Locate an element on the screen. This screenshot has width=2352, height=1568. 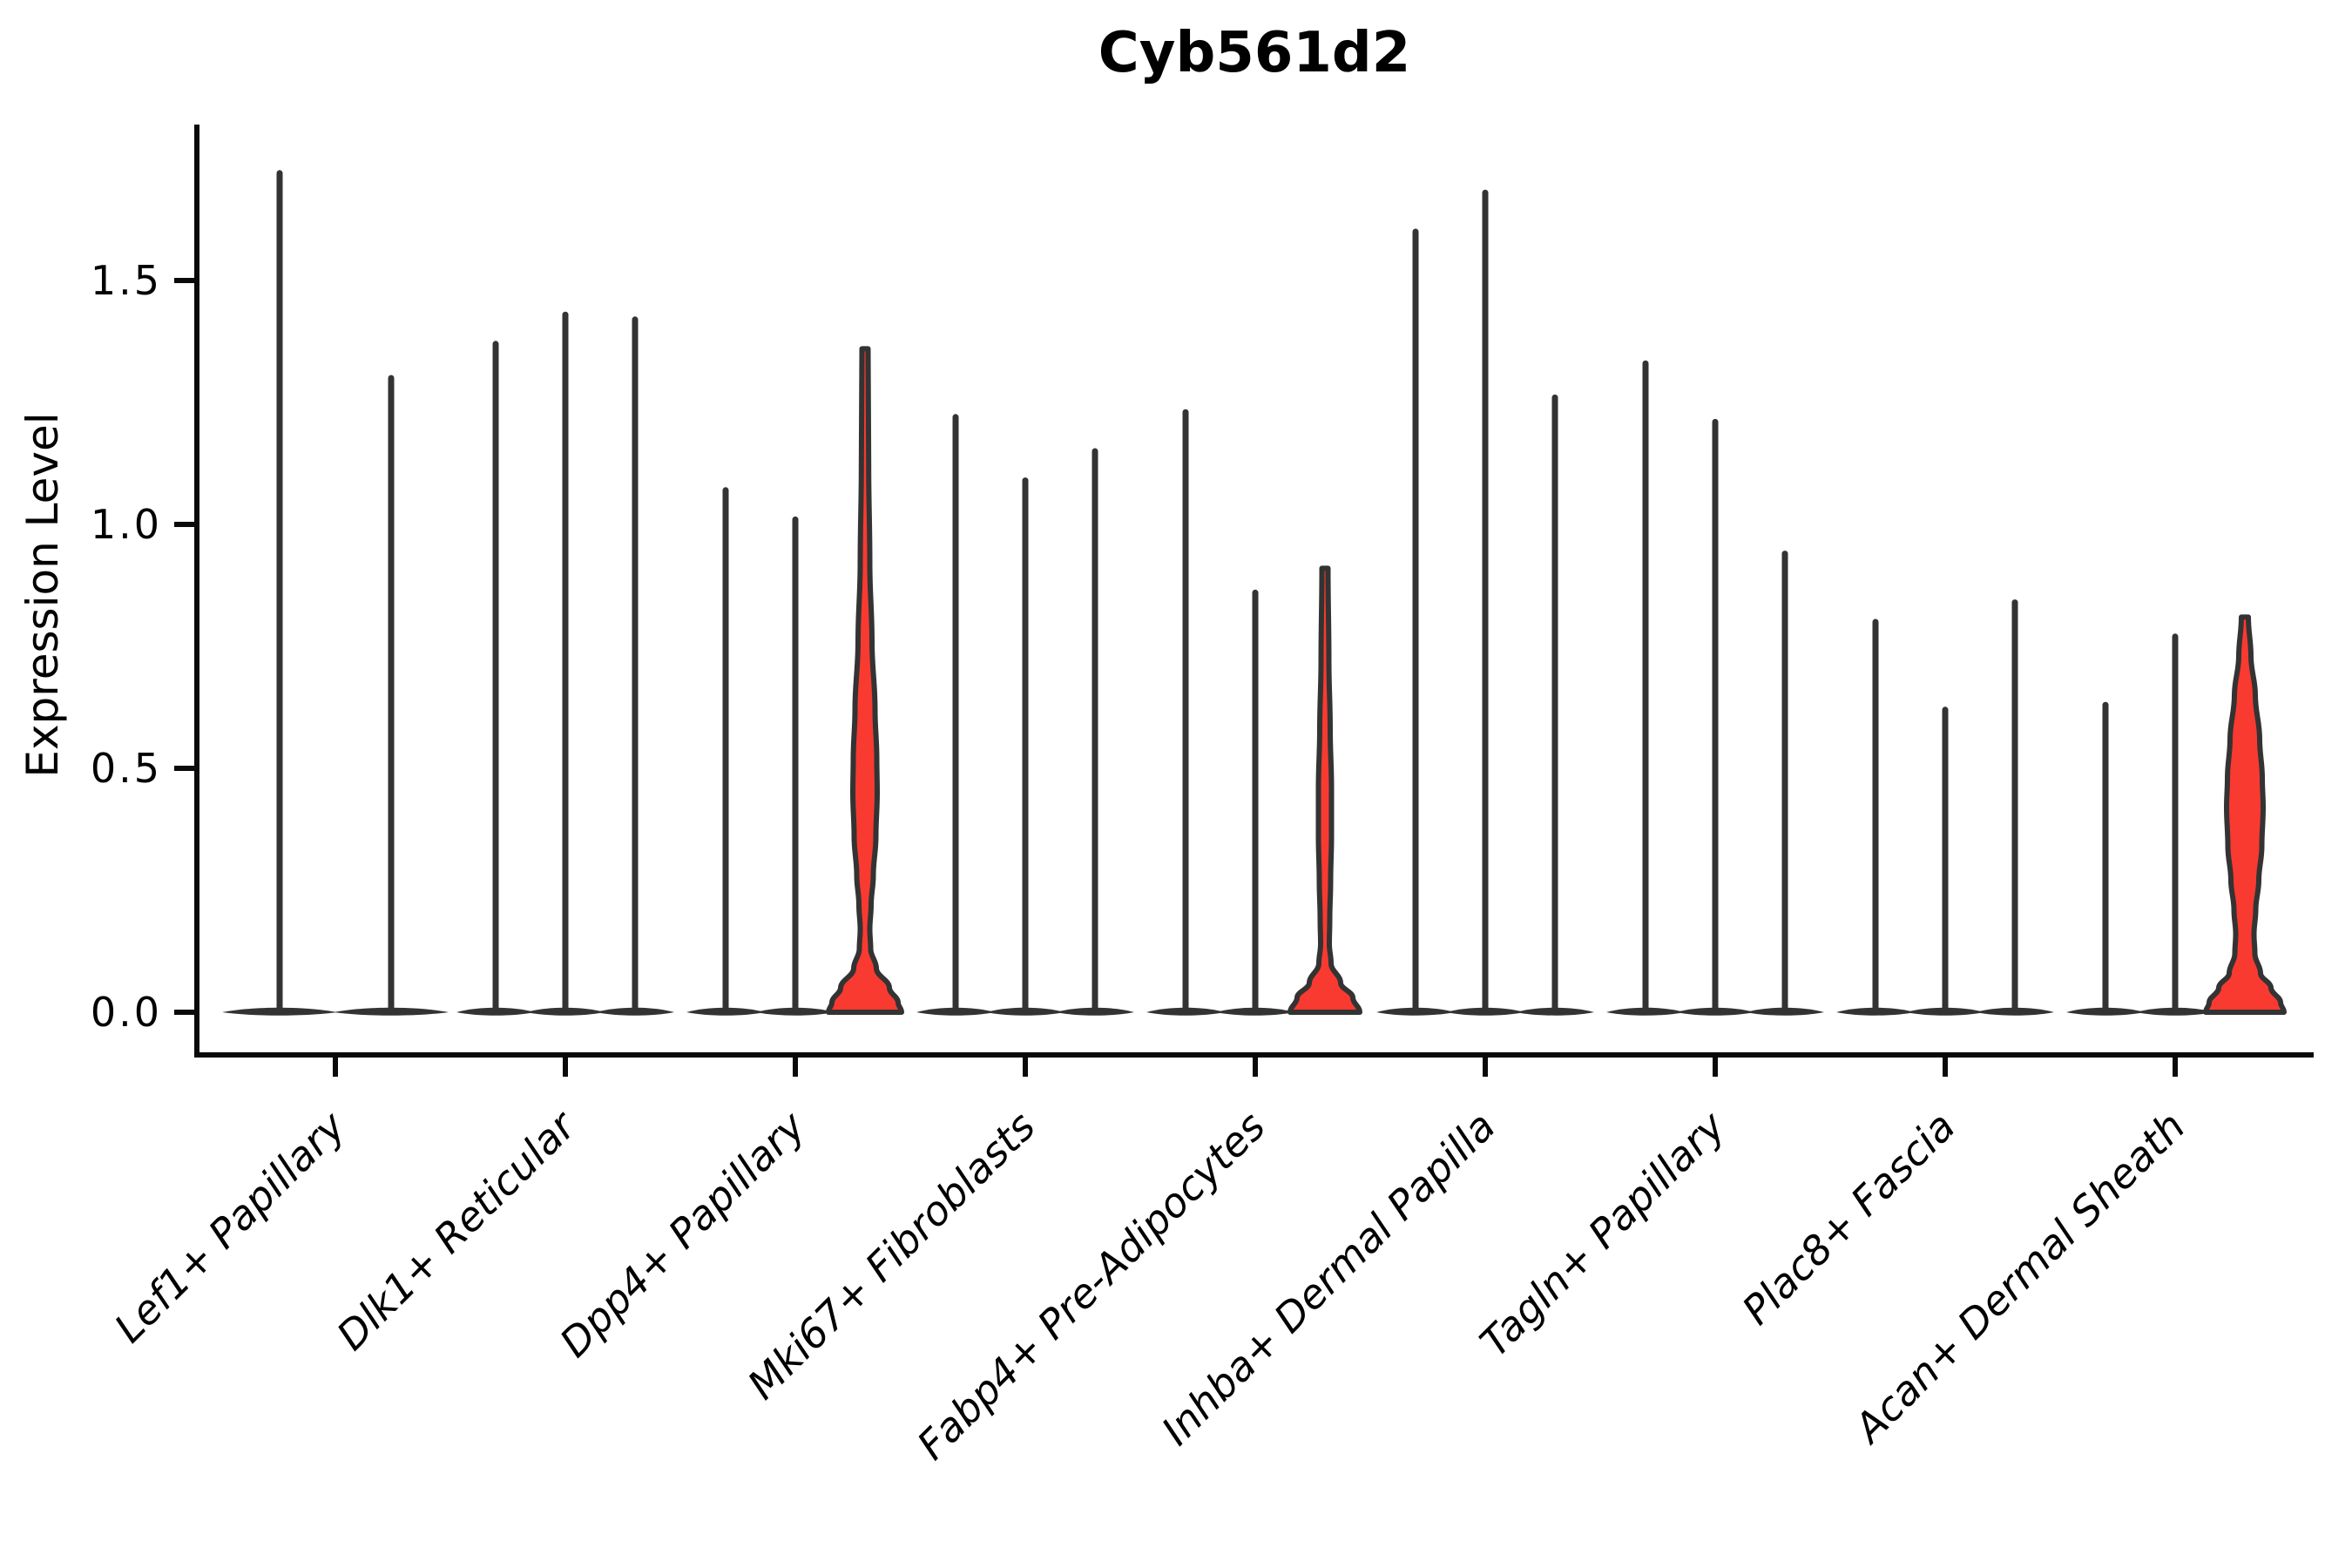
y-tick-label: 0.5 is located at coordinates (126, 768).